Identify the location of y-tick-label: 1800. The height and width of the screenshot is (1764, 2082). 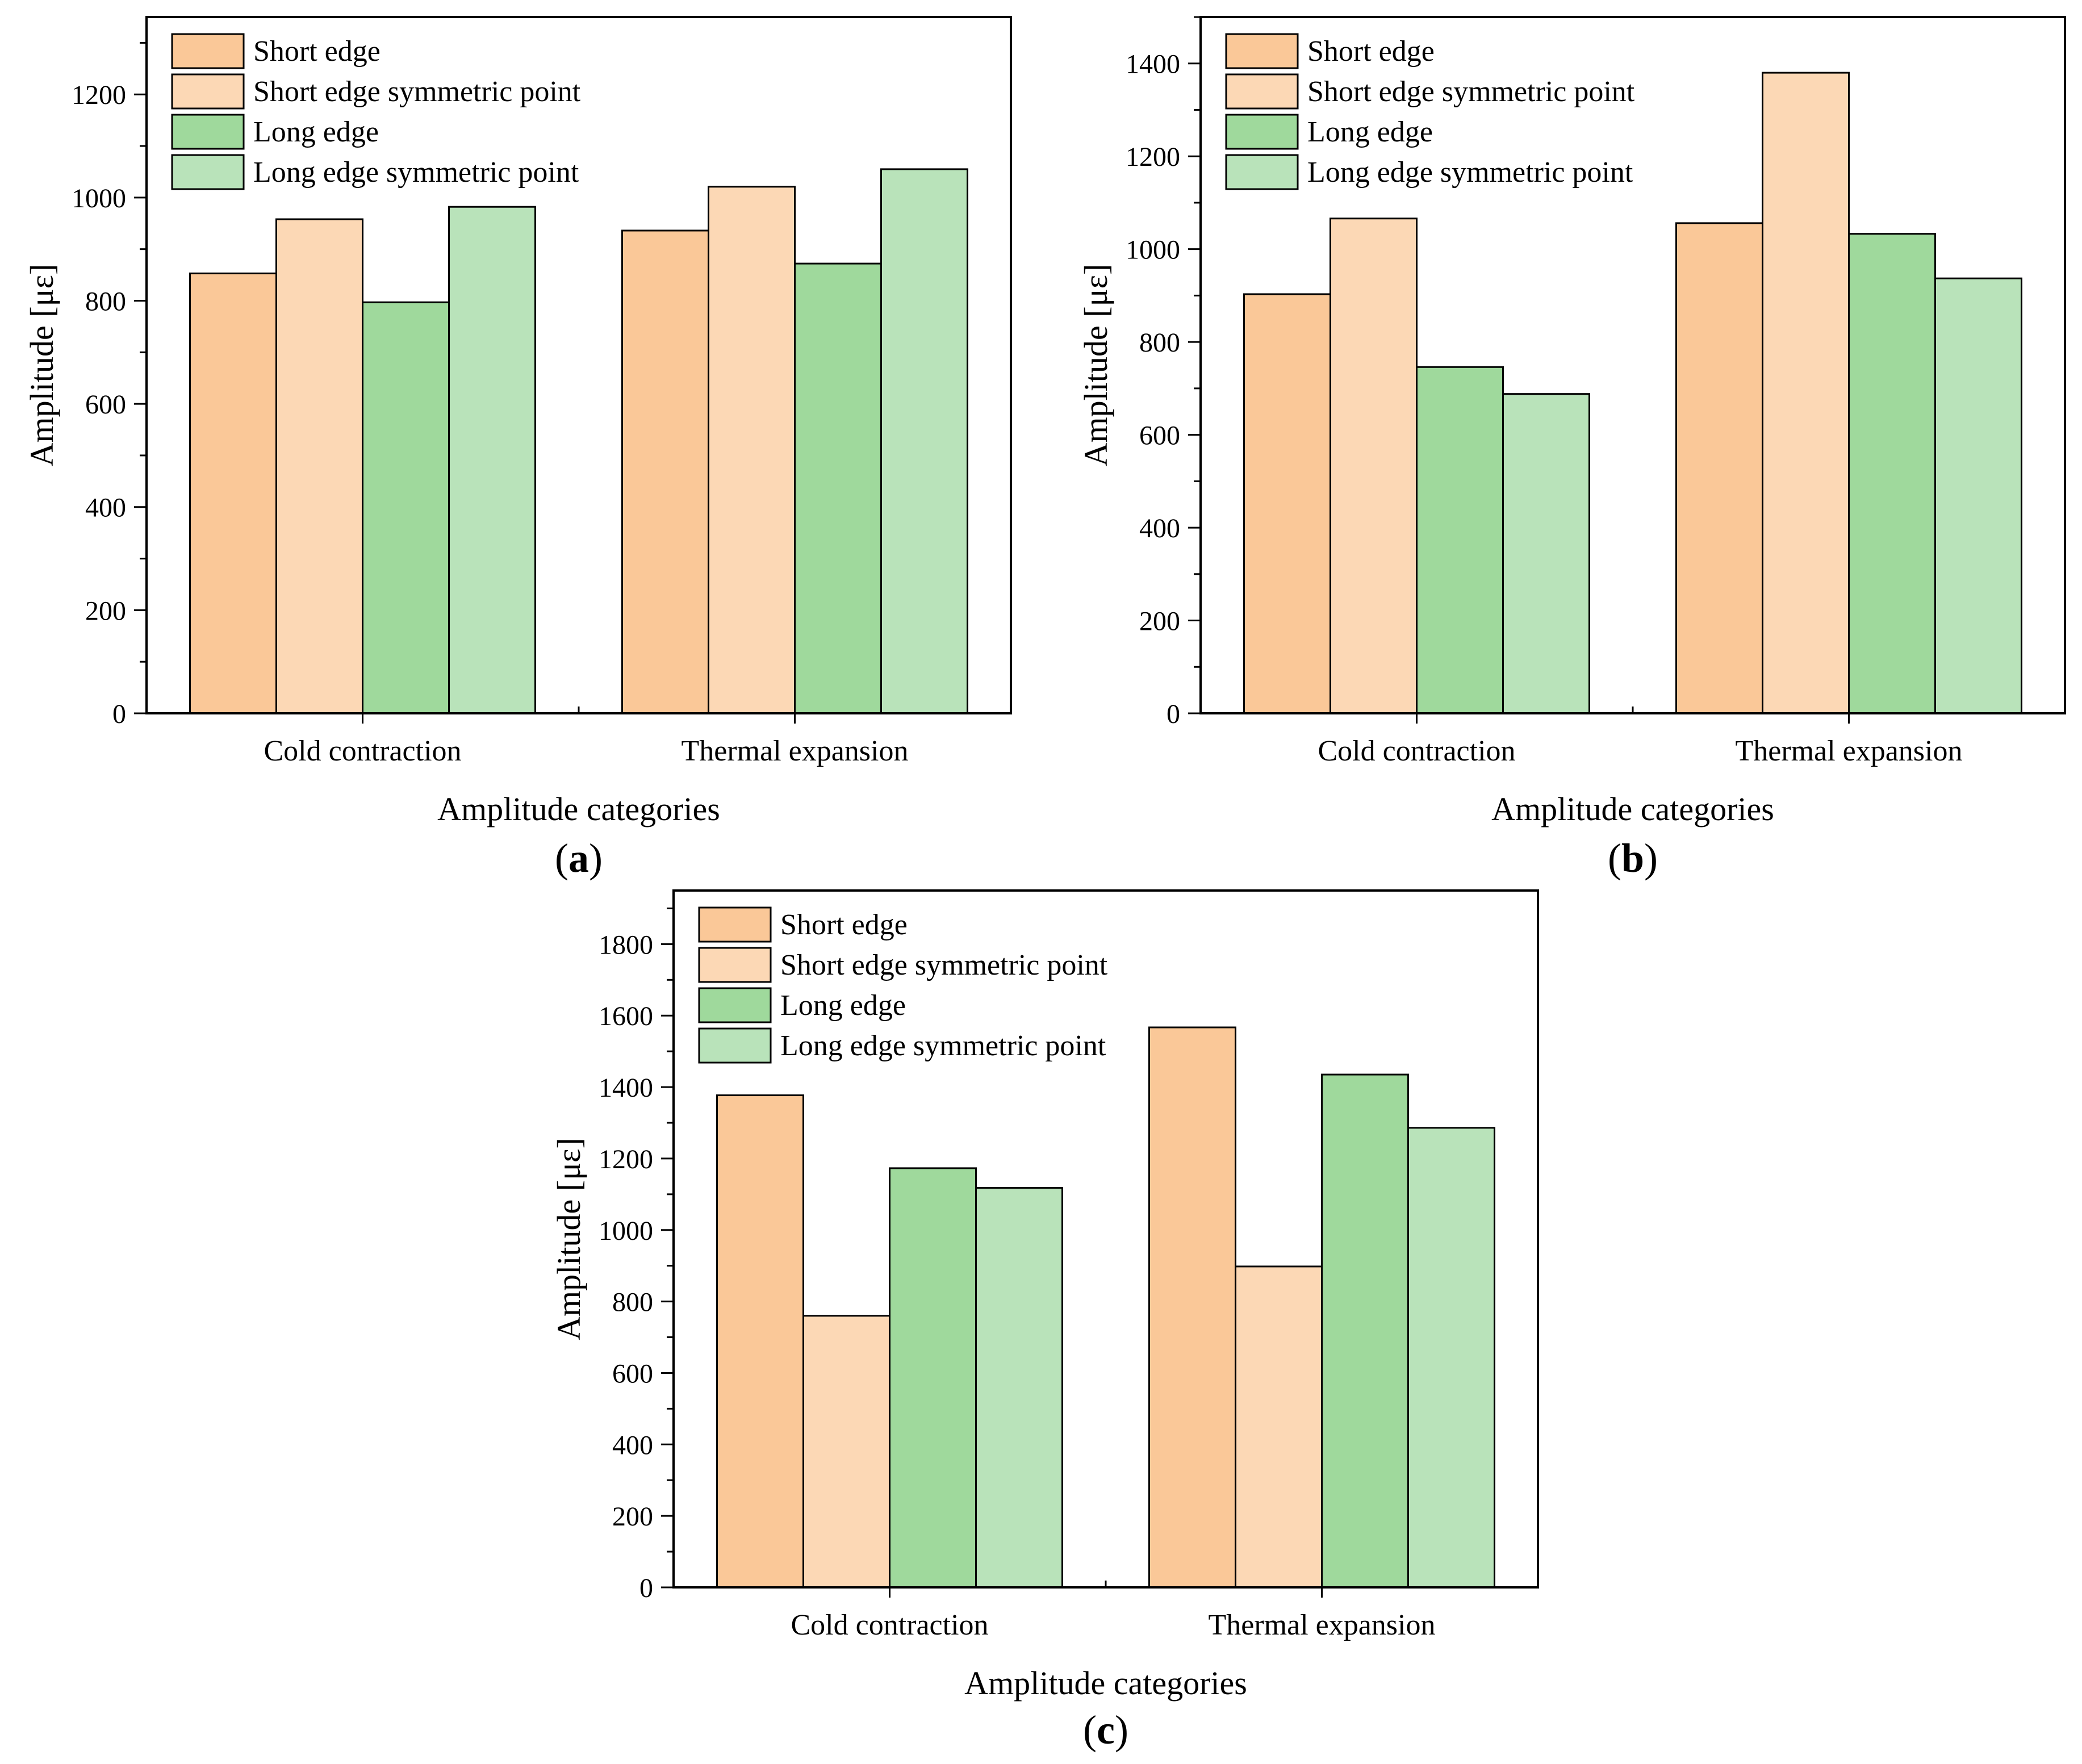
(626, 945).